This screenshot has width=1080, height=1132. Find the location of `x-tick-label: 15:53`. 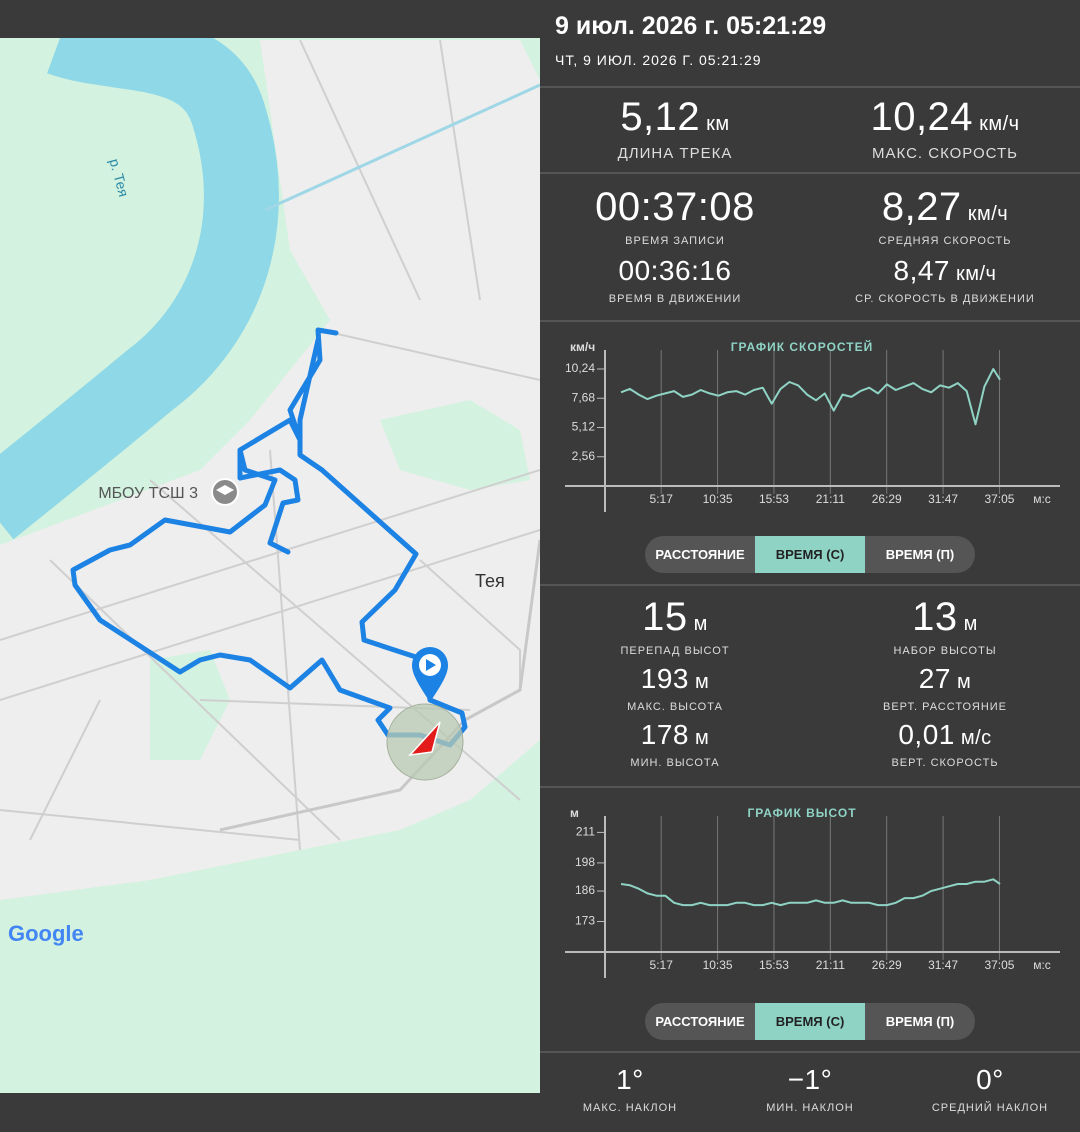

x-tick-label: 15:53 is located at coordinates (774, 499).